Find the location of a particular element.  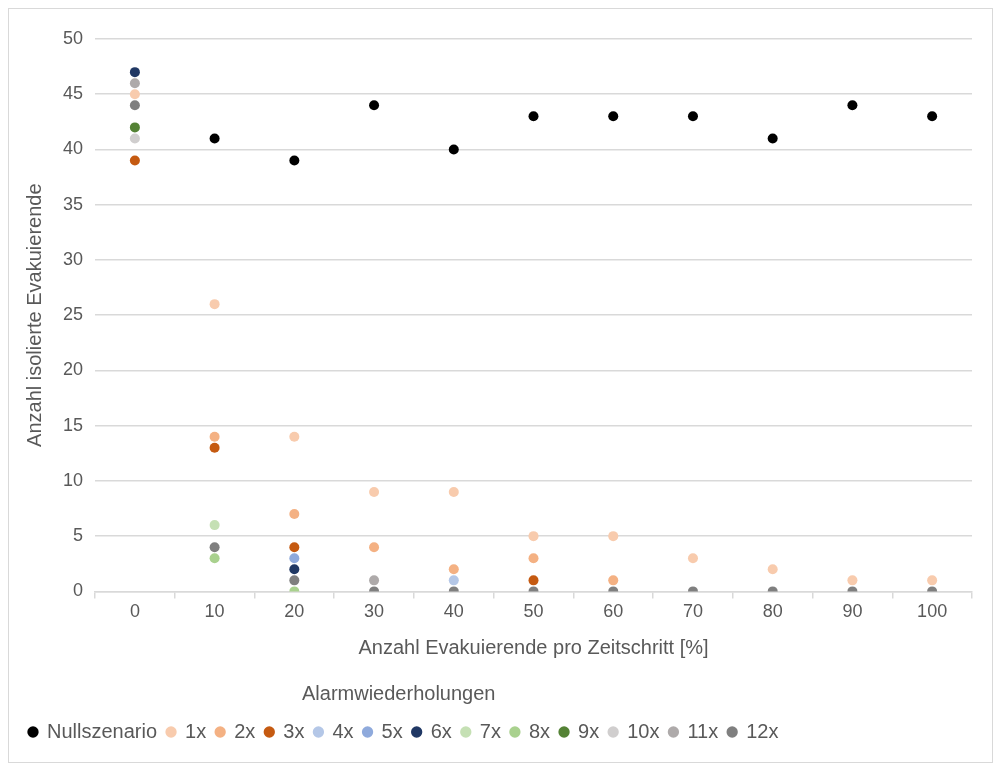

y-tick-label: 5 is located at coordinates (78, 535).